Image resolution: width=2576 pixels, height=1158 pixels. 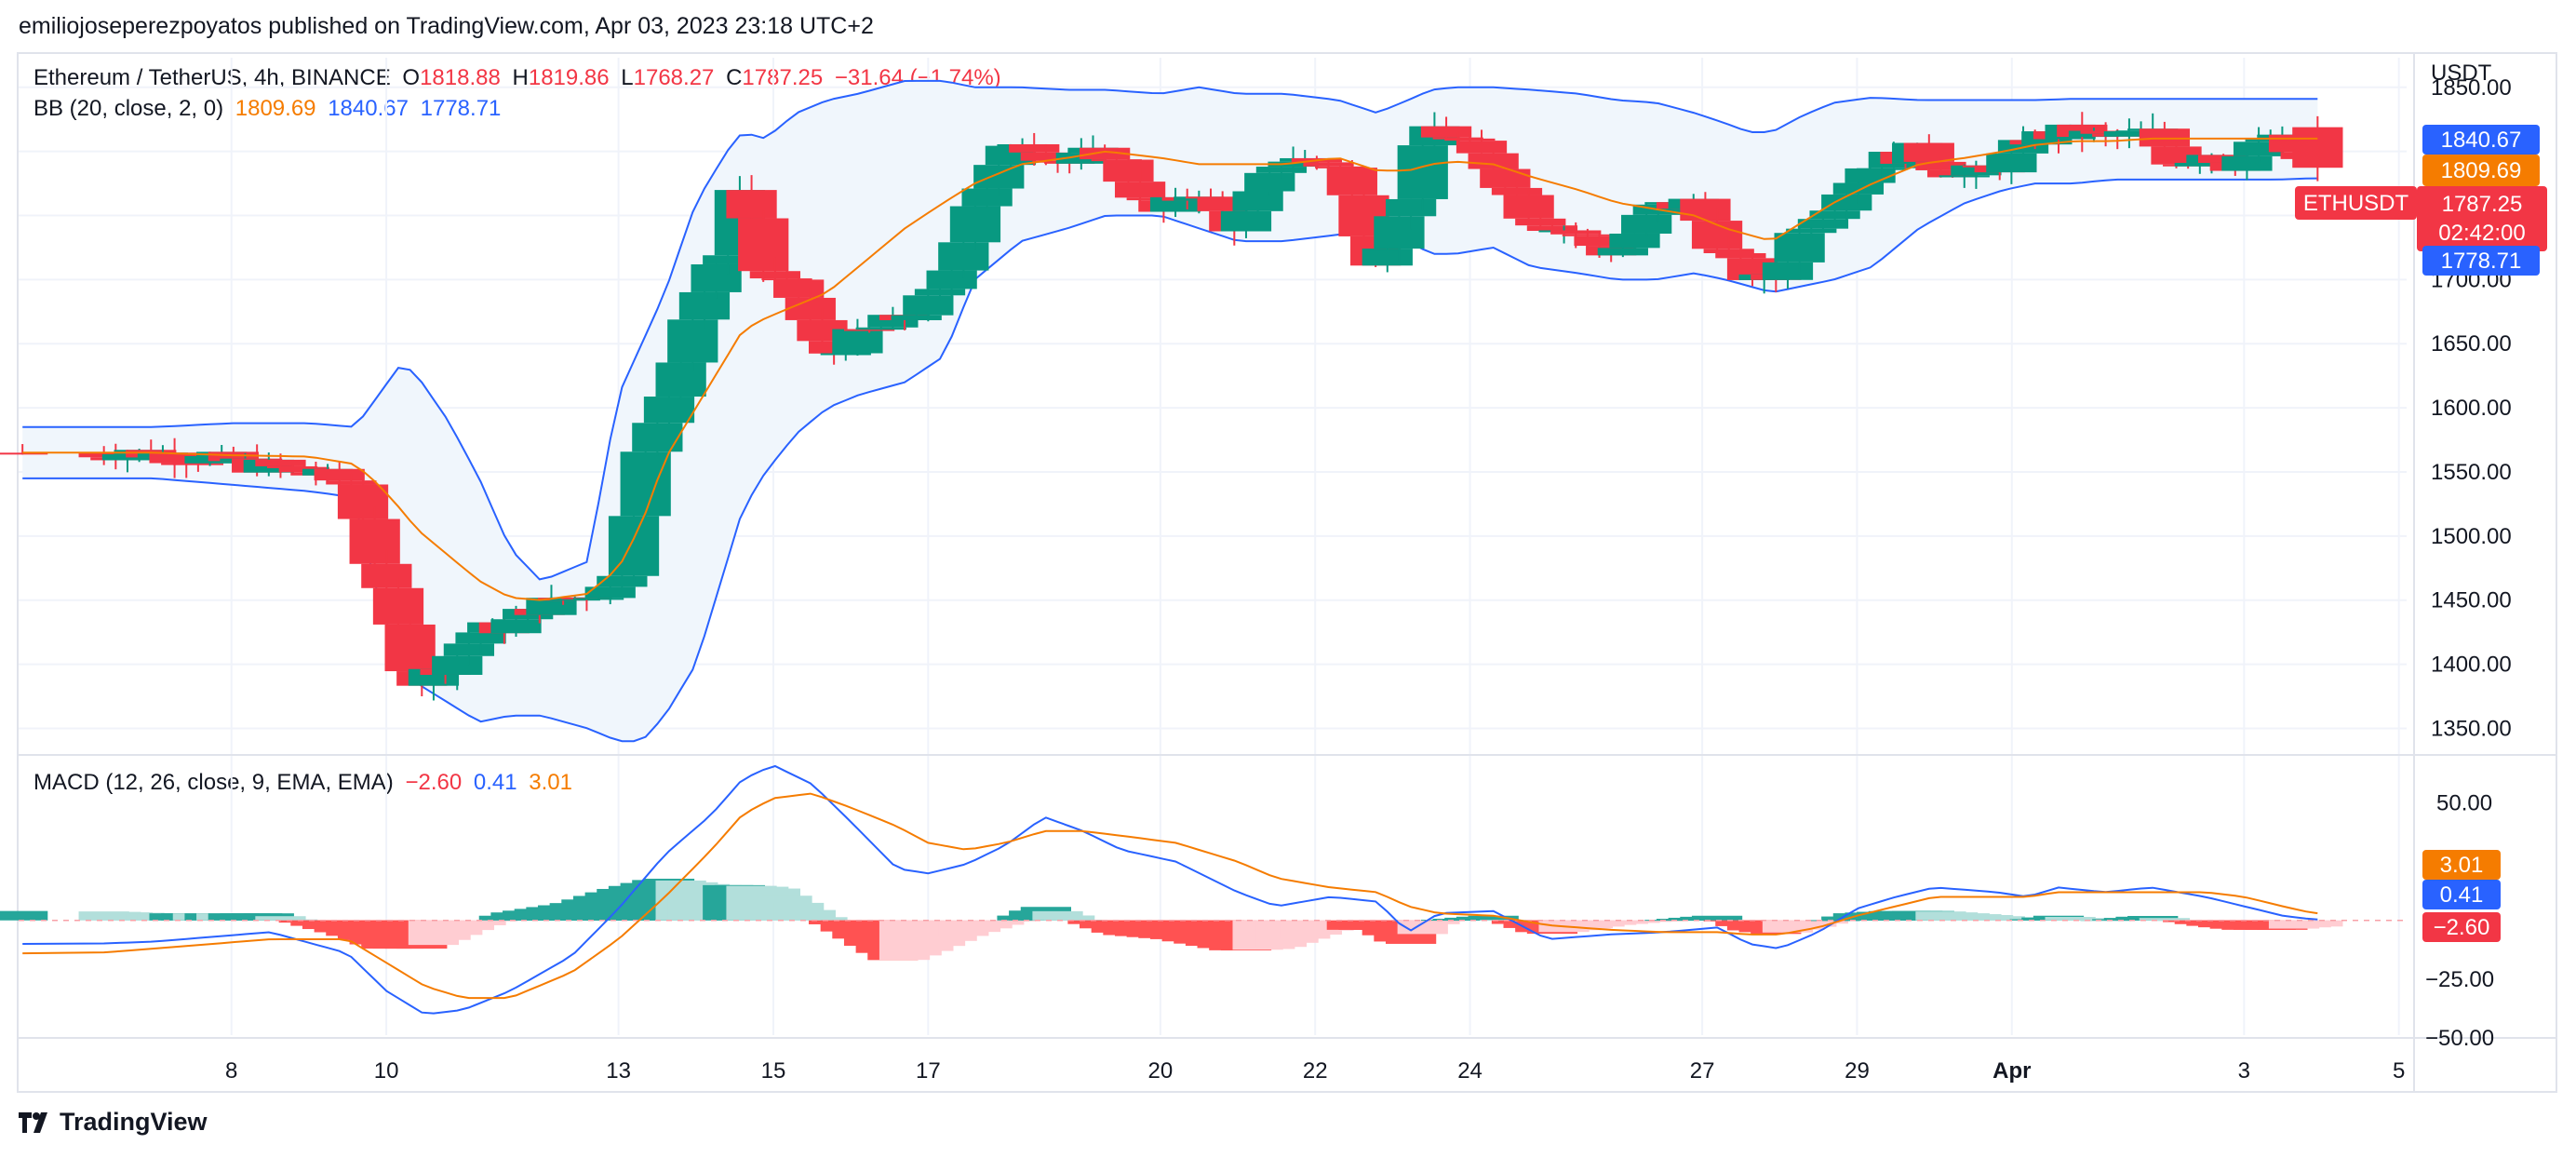 I want to click on bb-upper-price-label: 1840.67, so click(x=2481, y=140).